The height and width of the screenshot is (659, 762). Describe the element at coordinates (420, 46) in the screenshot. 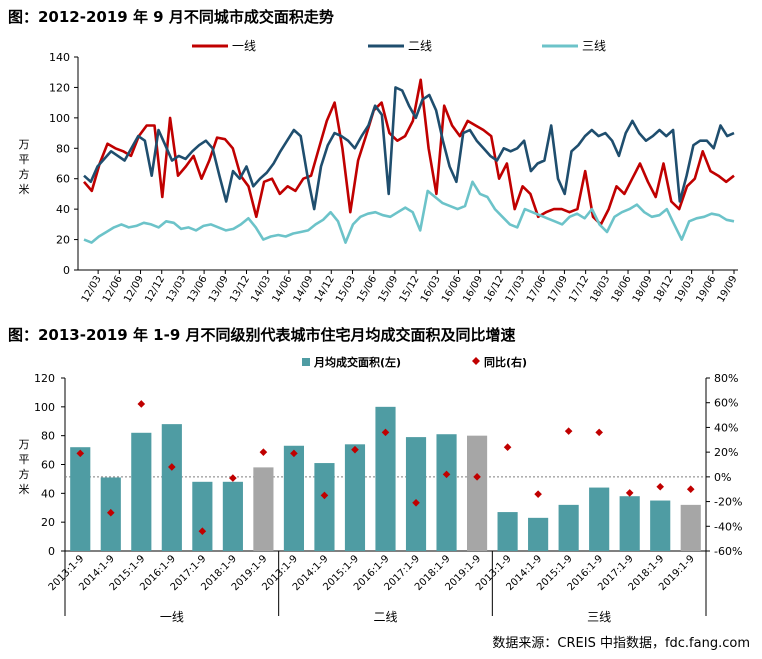

I see `chart1-legend-label: 二线` at that location.